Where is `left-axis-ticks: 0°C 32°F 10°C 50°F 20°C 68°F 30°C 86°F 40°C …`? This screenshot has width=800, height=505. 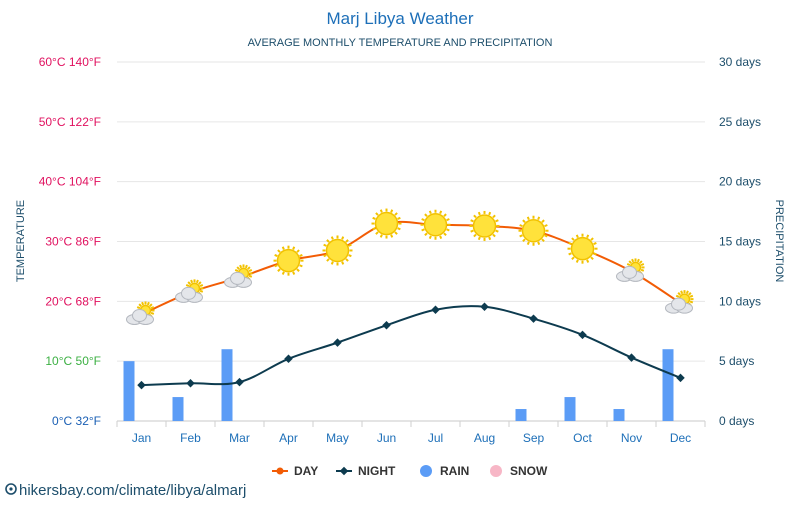 left-axis-ticks: 0°C 32°F 10°C 50°F 20°C 68°F 30°C 86°F 40°C … is located at coordinates (70, 241).